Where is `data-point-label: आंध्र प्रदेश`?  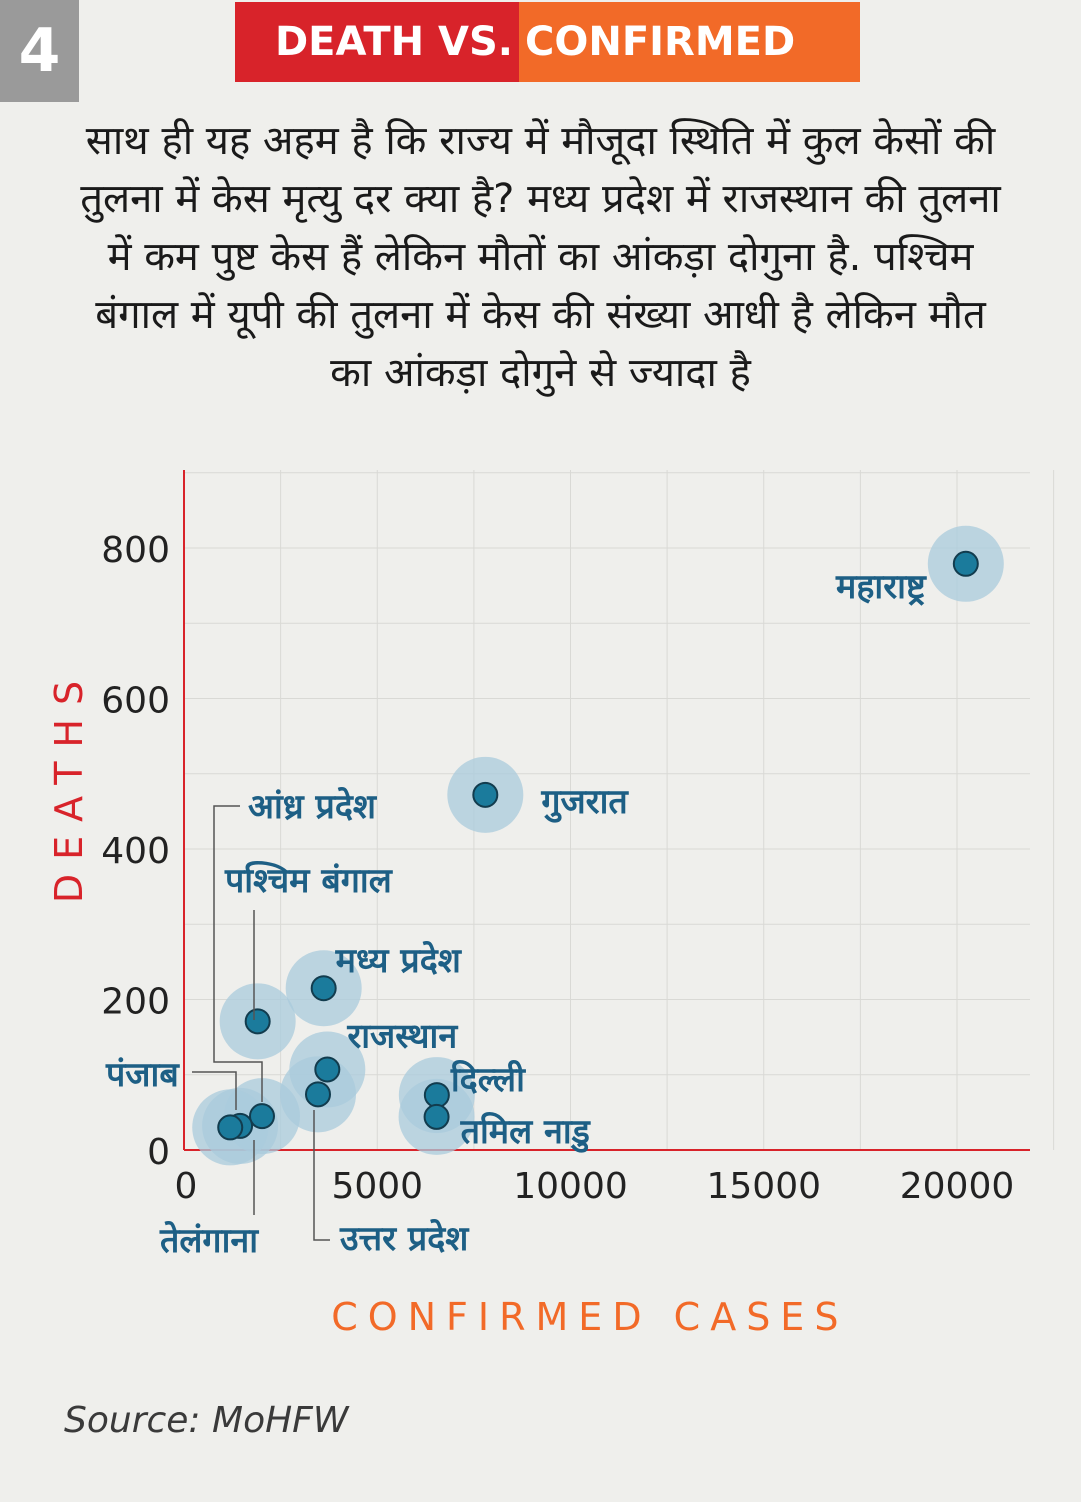
data-point-label: आंध्र प्रदेश is located at coordinates (313, 806).